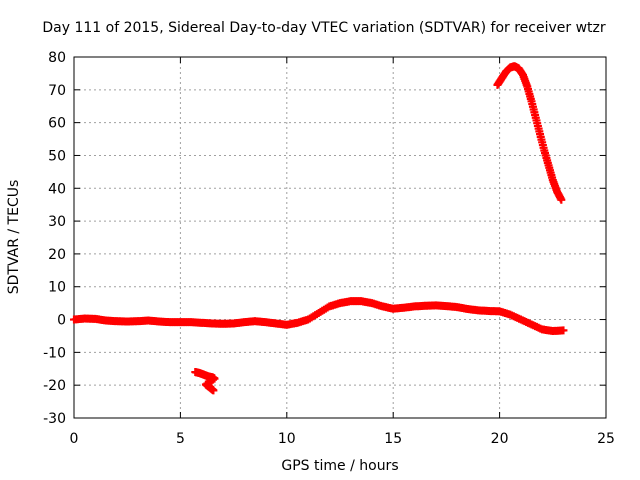  I want to click on y-tick-label: 40, so click(57, 189).